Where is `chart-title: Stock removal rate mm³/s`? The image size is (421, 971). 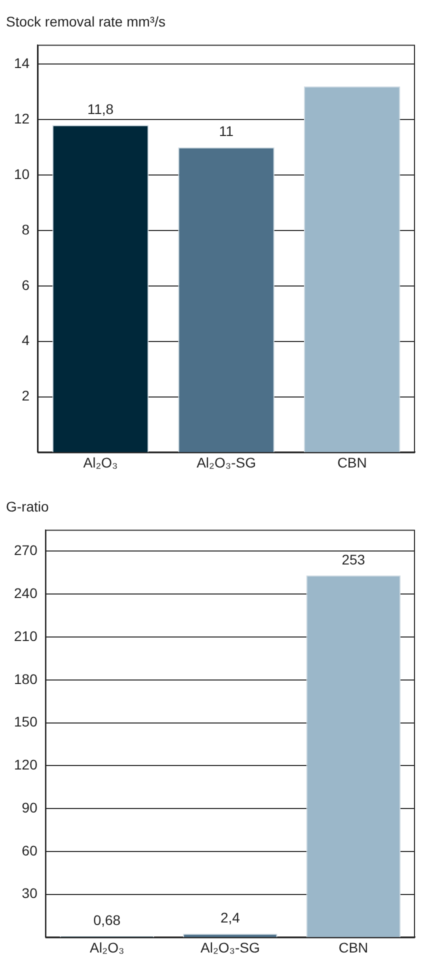
chart-title: Stock removal rate mm³/s is located at coordinates (86, 21).